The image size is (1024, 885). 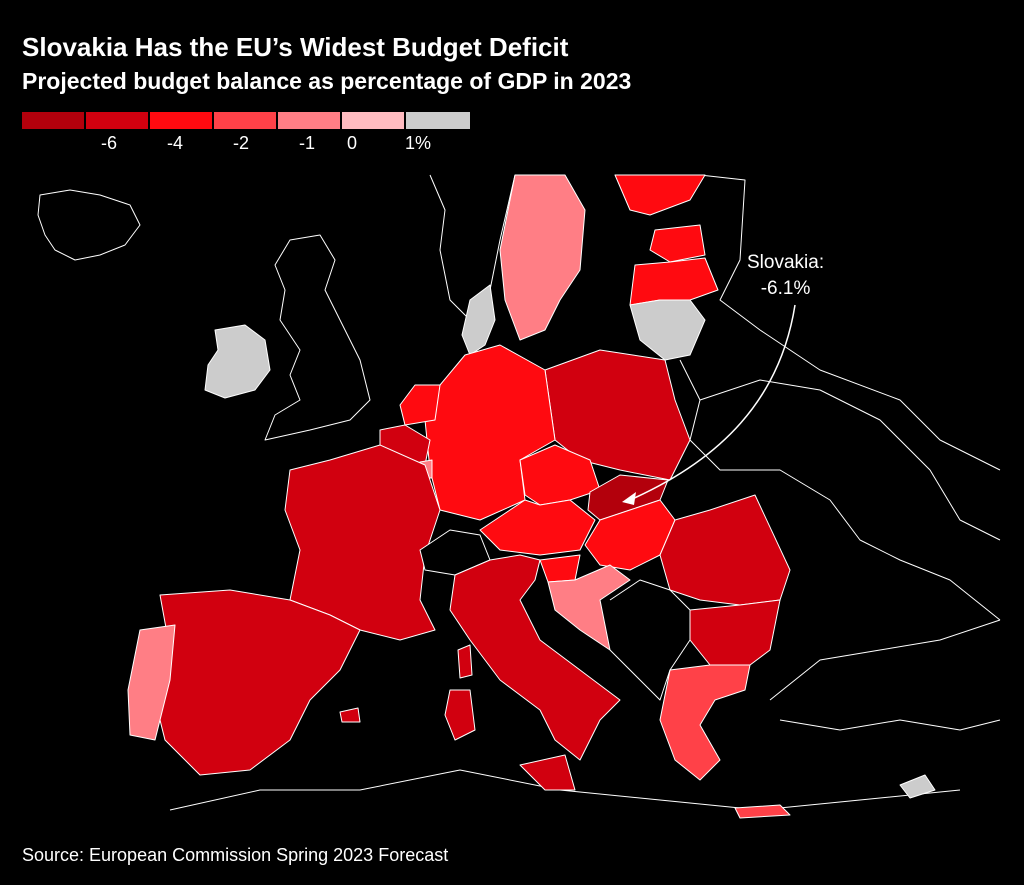 I want to click on balearic-islands, so click(x=350, y=715).